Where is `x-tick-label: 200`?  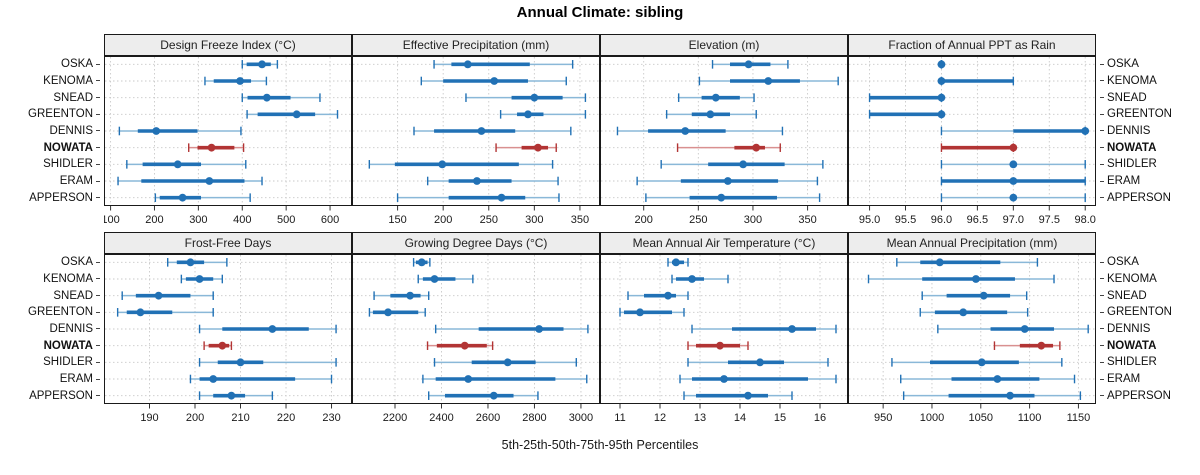
x-tick-label: 200 is located at coordinates (195, 418).